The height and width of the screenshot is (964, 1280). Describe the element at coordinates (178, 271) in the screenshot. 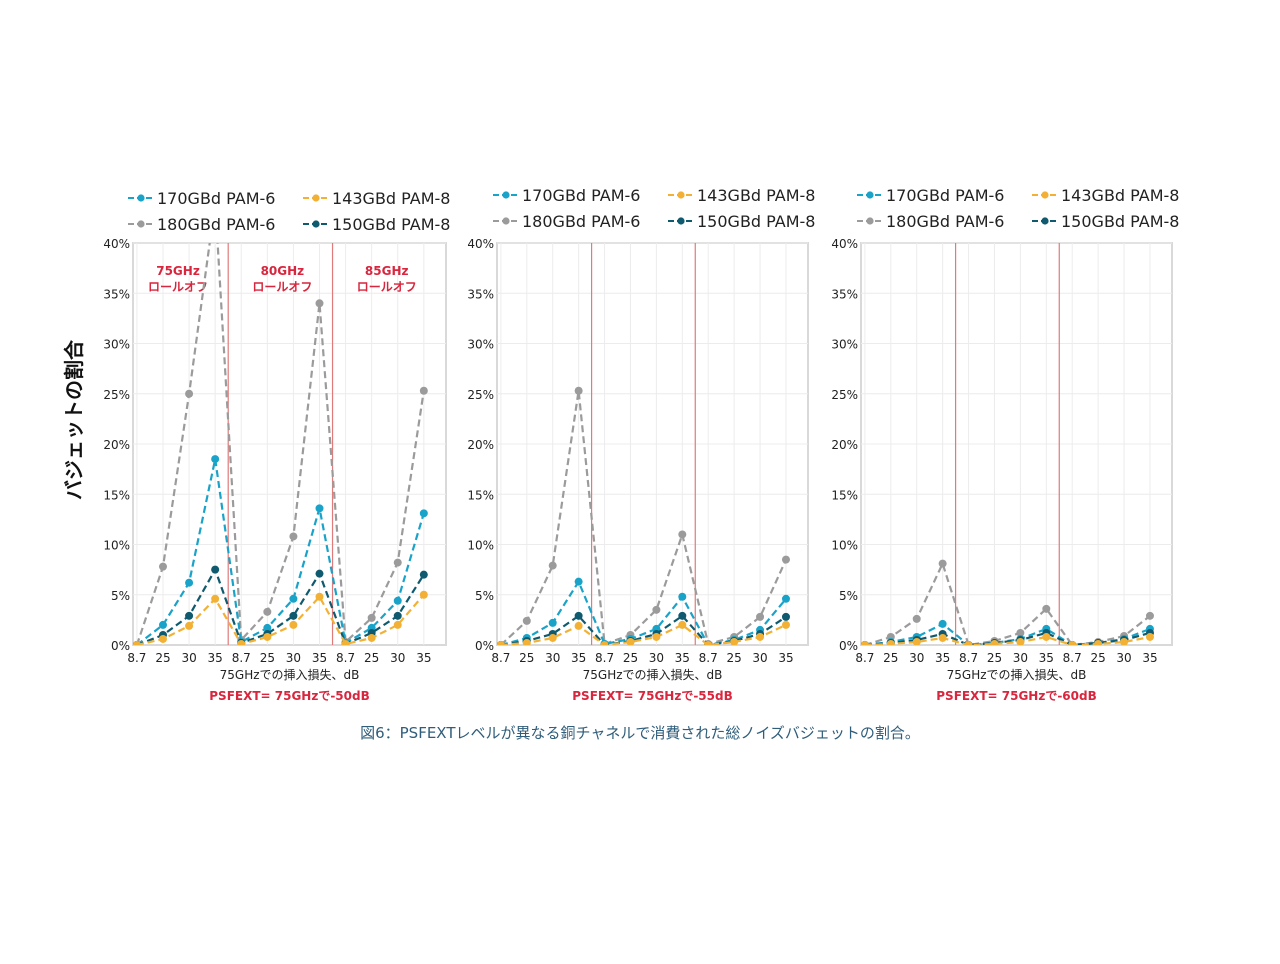

I see `rolloff-label: 75GHz` at that location.